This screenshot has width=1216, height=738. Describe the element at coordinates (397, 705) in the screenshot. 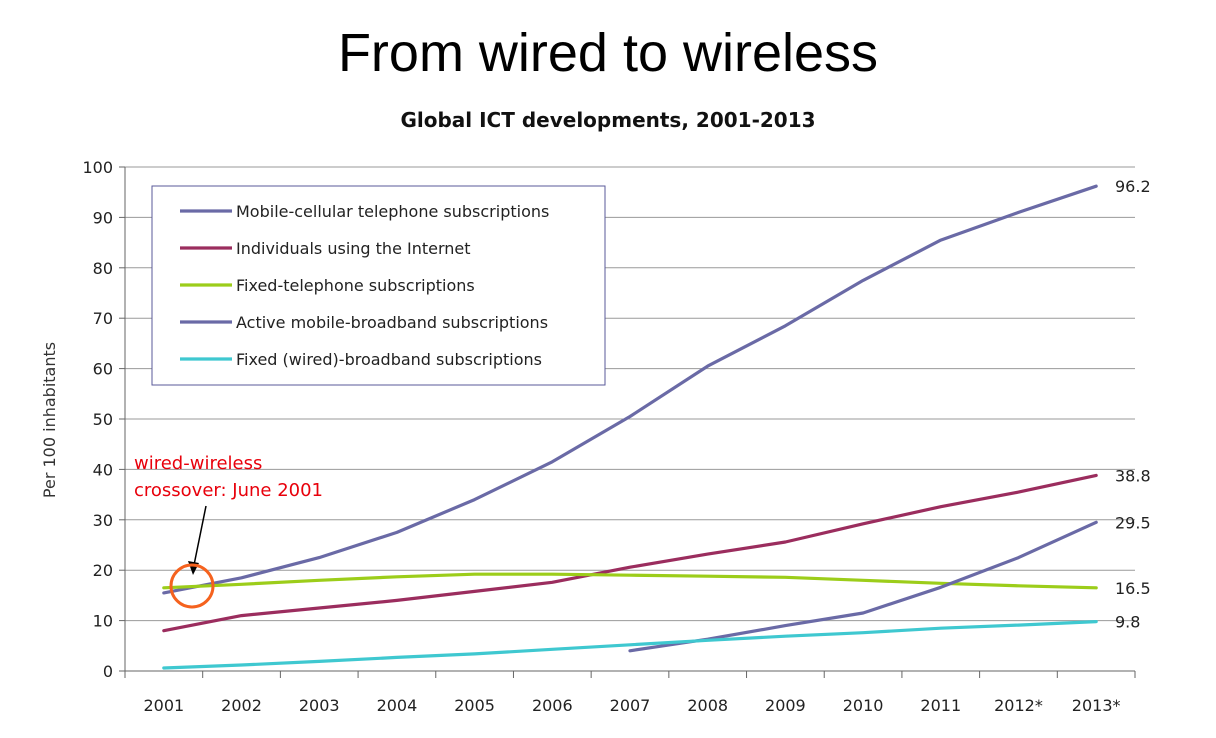

I see `x-tick-label-2004: 2004` at that location.